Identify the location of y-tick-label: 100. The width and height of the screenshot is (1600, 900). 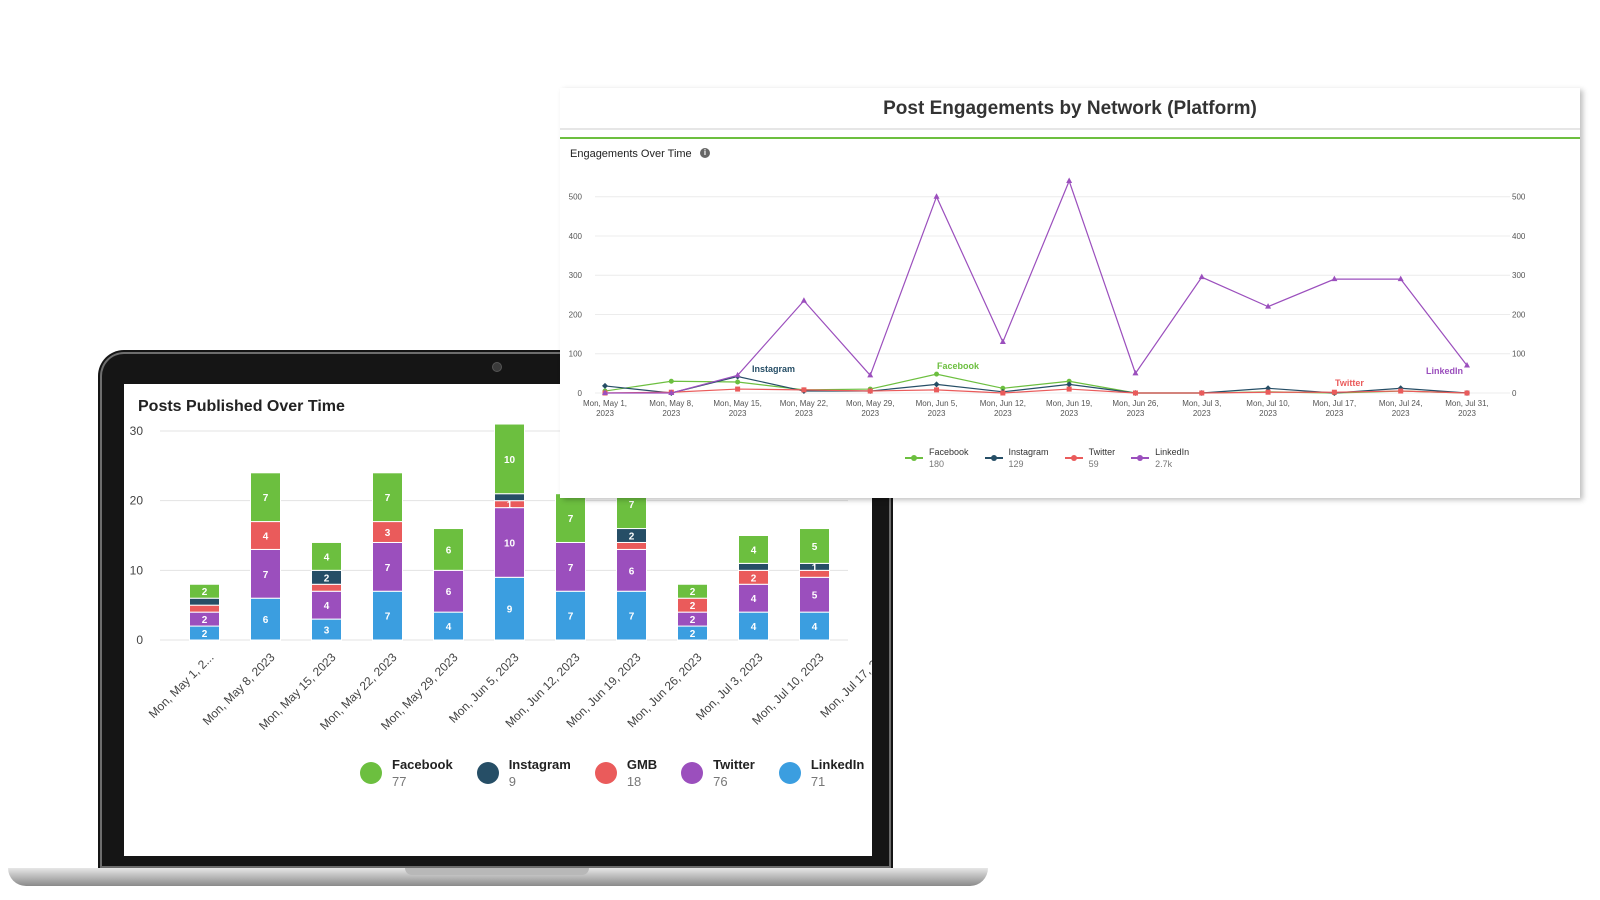
(576, 354).